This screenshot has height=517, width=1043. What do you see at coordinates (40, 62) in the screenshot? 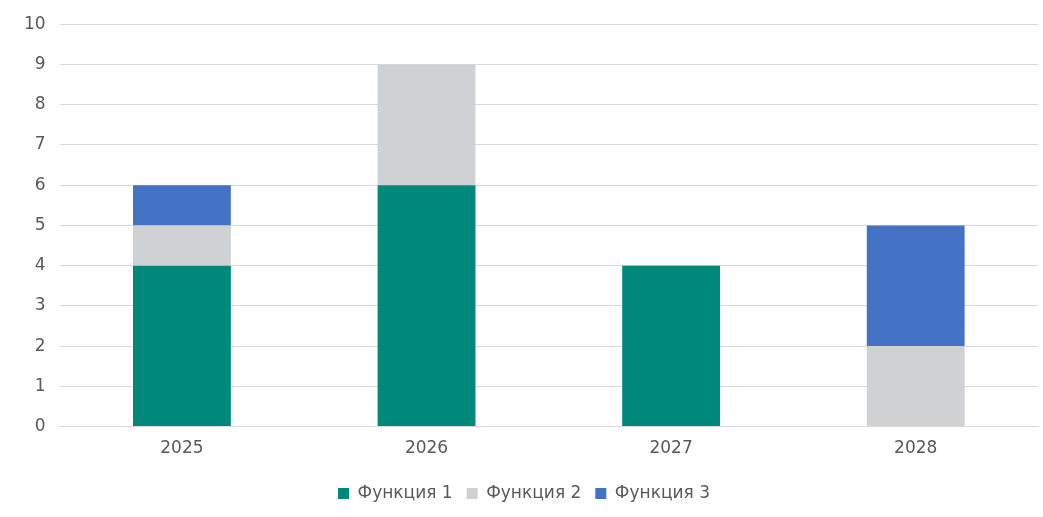
I see `y-tick-label: 9` at bounding box center [40, 62].